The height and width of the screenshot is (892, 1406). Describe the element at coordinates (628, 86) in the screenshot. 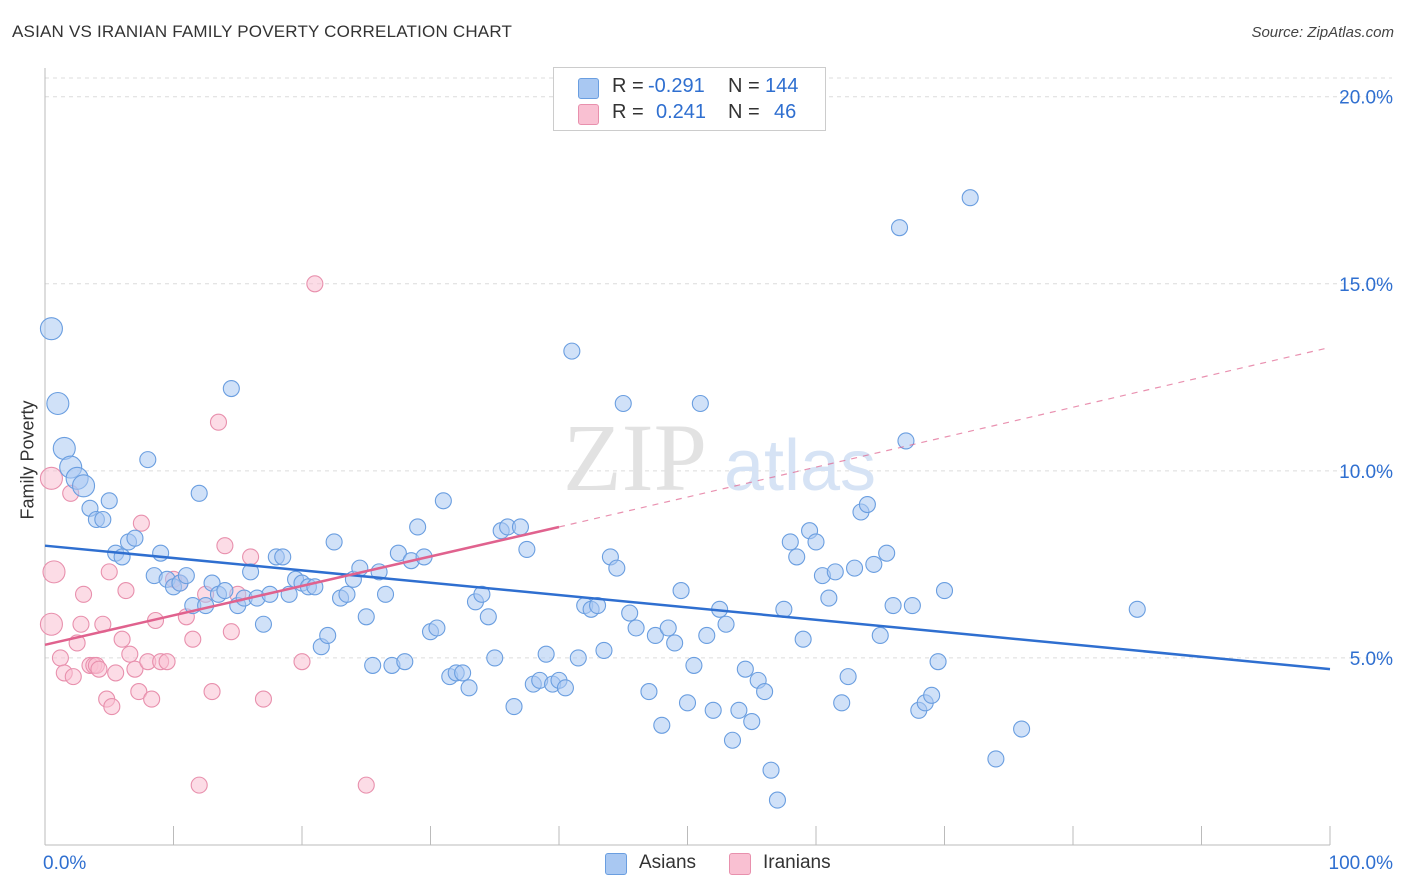

I see `legend-r-label: R =` at that location.